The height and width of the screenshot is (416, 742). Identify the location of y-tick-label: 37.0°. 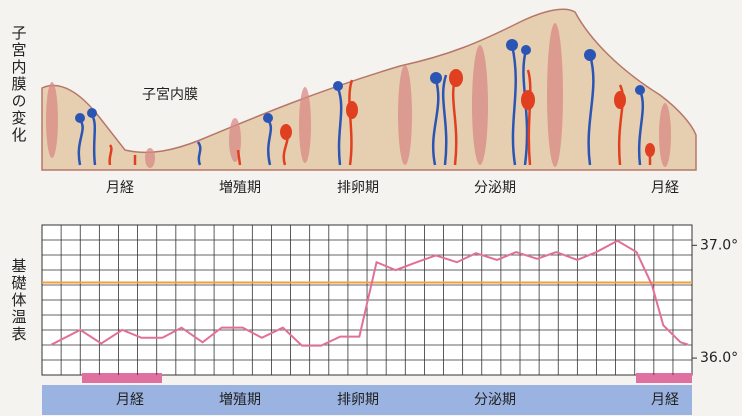
(719, 245).